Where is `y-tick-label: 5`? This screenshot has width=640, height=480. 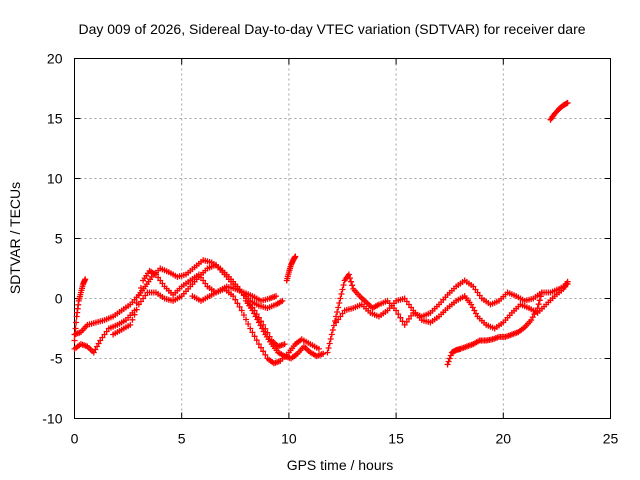
y-tick-label: 5 is located at coordinates (59, 239).